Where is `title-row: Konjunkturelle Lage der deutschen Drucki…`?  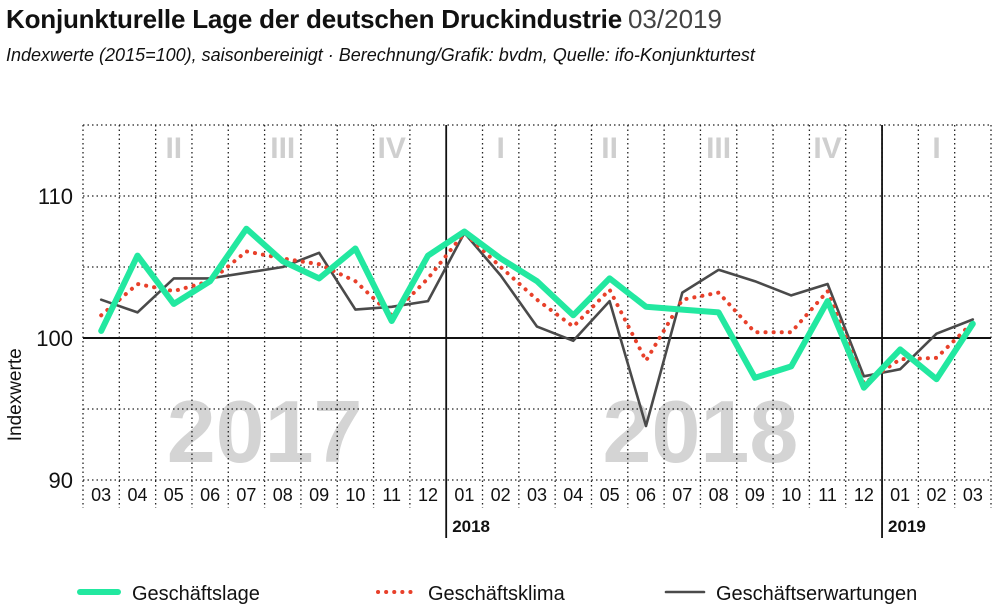 title-row: Konjunkturelle Lage der deutschen Drucki… is located at coordinates (364, 19).